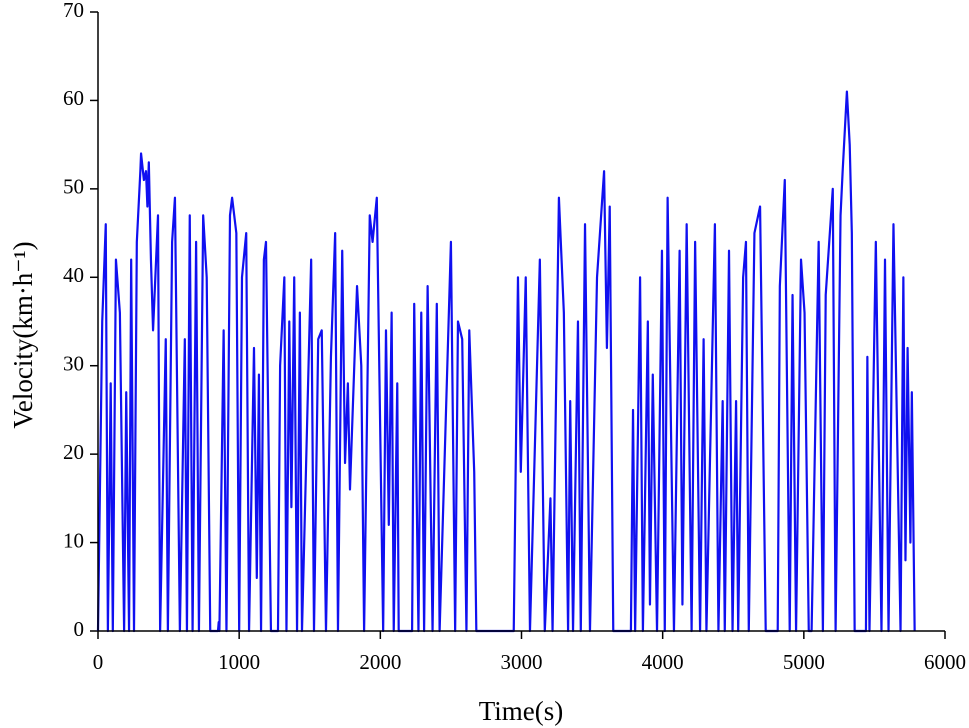  Describe the element at coordinates (73, 540) in the screenshot. I see `y-tick-label: 10` at that location.